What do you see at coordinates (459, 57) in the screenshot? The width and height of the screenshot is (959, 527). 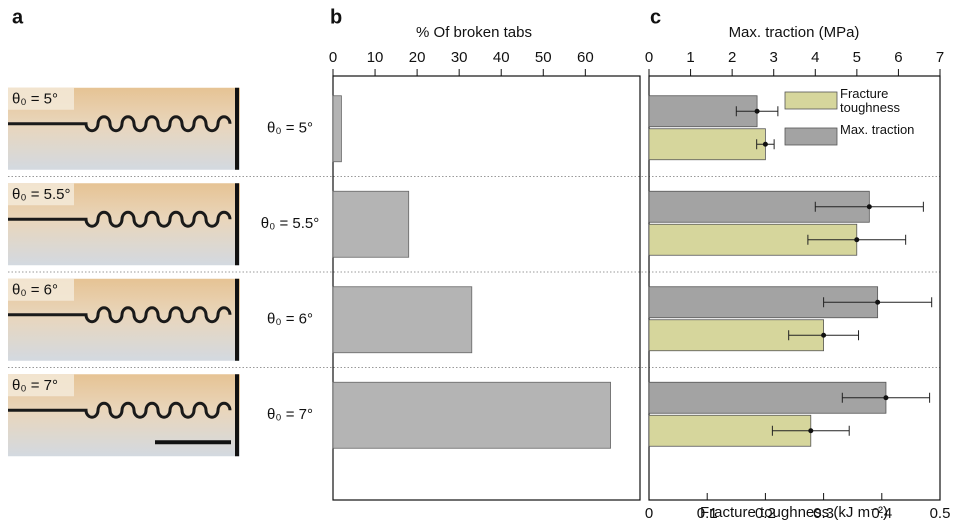 I see `x-tick-label: 30` at bounding box center [459, 57].